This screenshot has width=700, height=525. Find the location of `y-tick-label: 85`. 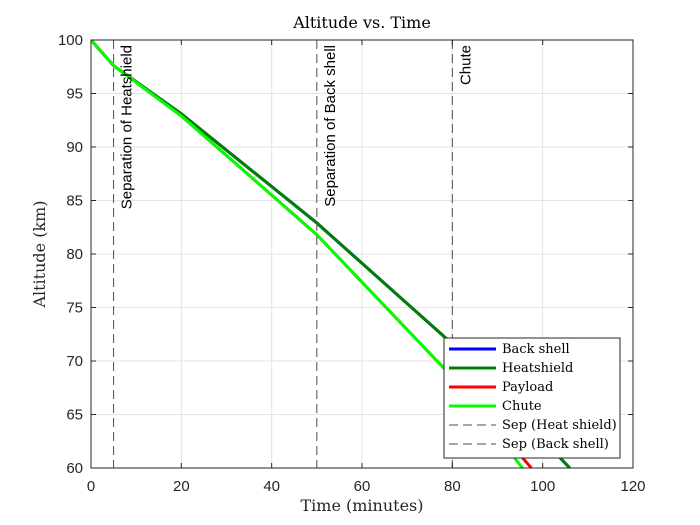

y-tick-label: 85 is located at coordinates (74, 201).